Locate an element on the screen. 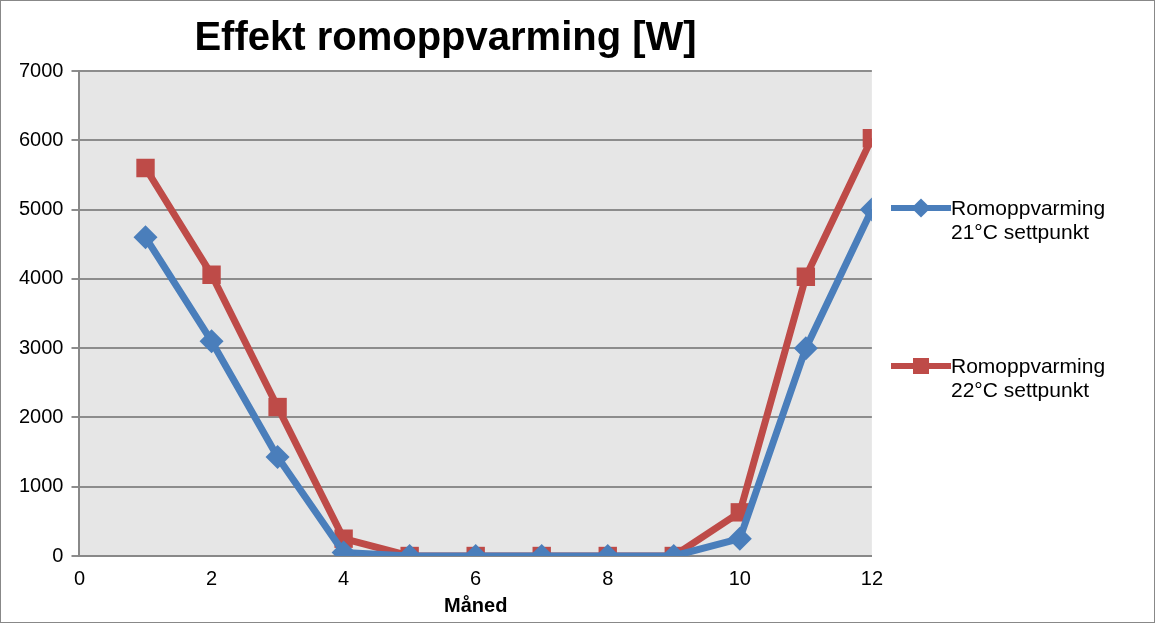 Image resolution: width=1155 pixels, height=623 pixels. y-tick-label: 3000 is located at coordinates (41, 346).